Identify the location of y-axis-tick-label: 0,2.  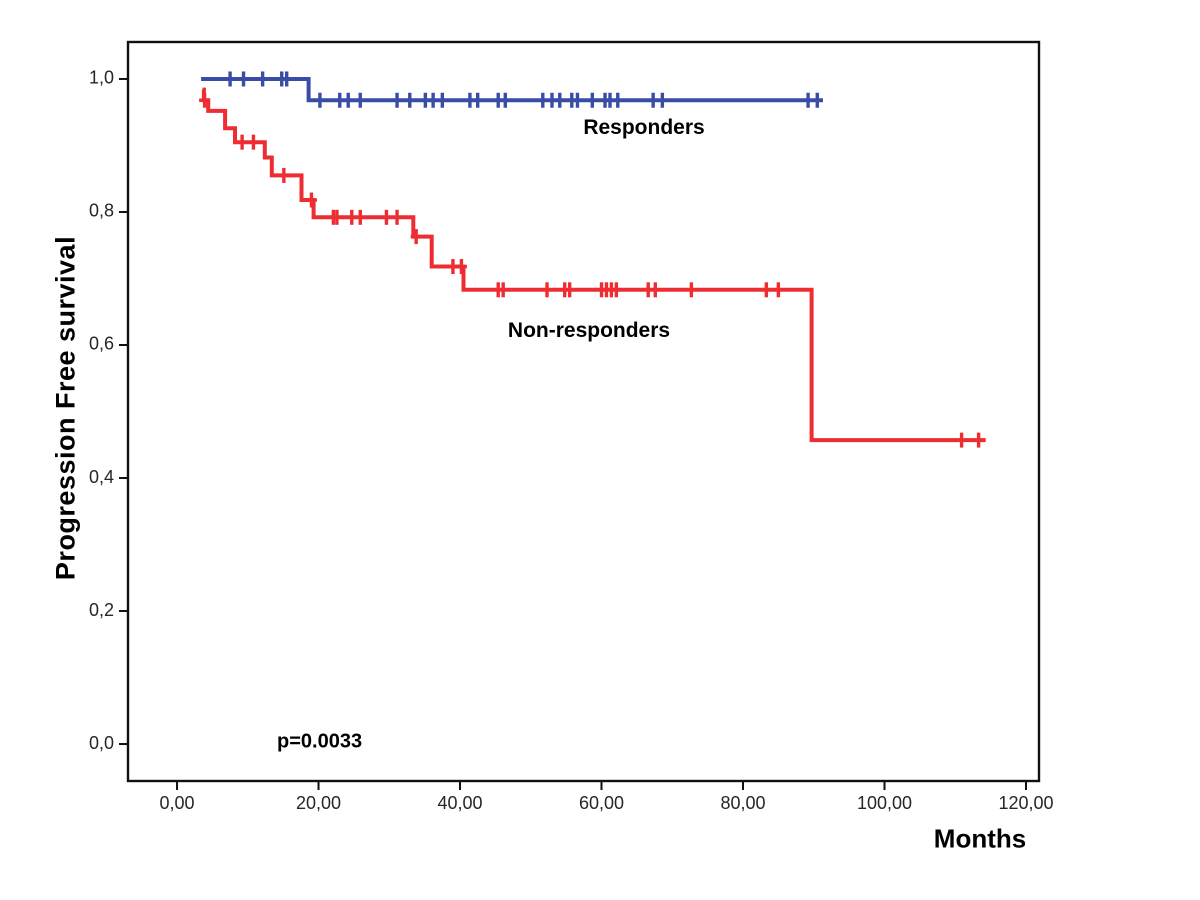
(101, 610).